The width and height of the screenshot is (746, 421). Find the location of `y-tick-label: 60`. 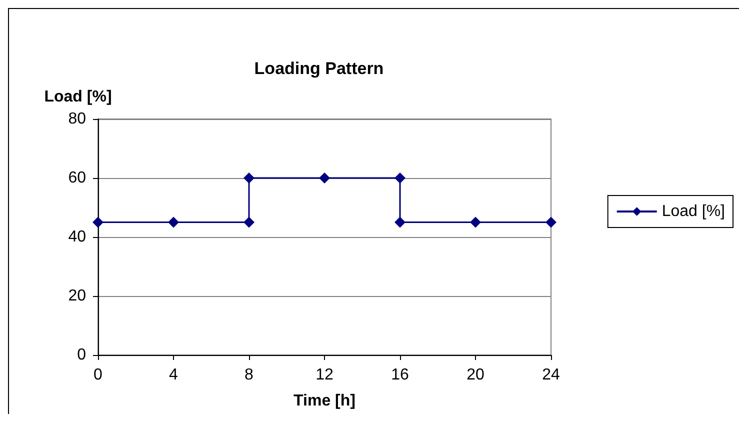

y-tick-label: 60 is located at coordinates (77, 178).